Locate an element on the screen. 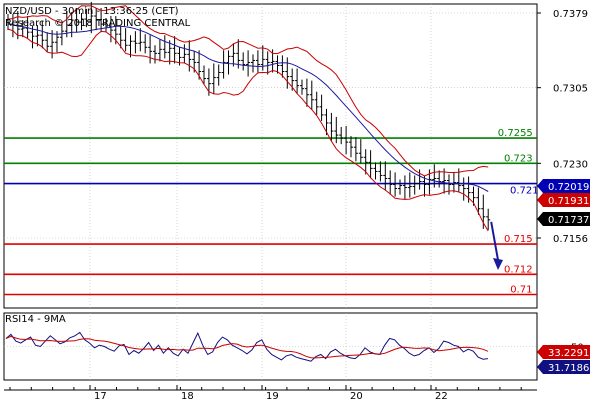 The width and height of the screenshot is (590, 400). rsi-title: RSI14 - 9MA is located at coordinates (35, 319).